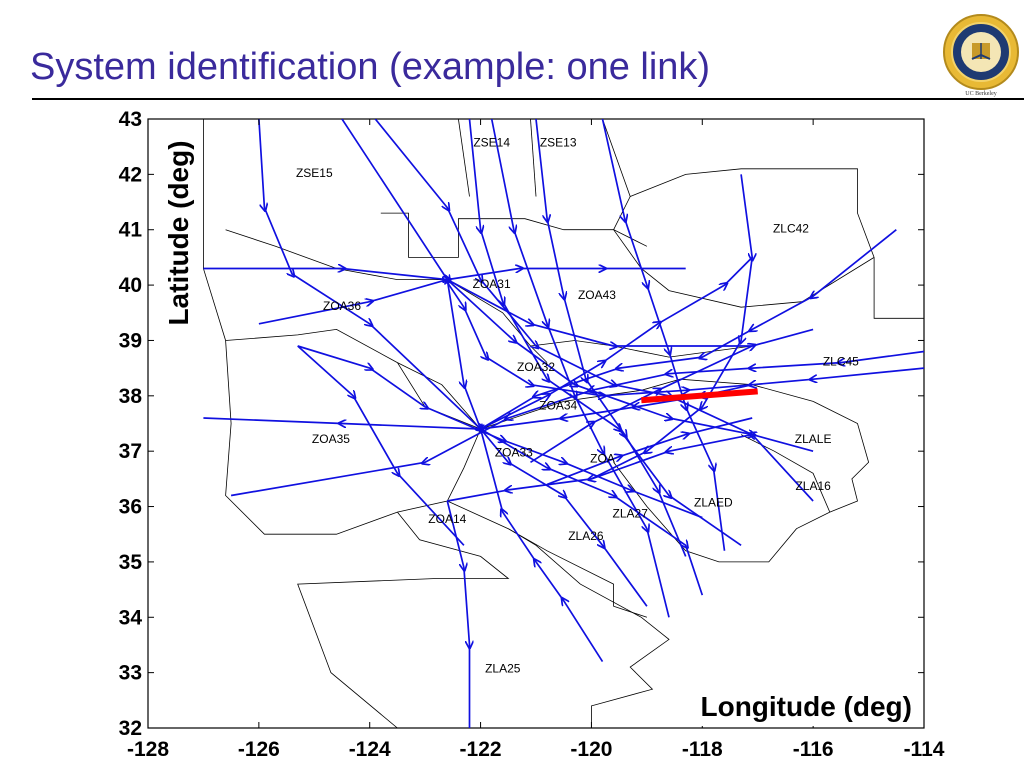  Describe the element at coordinates (342, 306) in the screenshot. I see `sector-label: ZOA36` at that location.